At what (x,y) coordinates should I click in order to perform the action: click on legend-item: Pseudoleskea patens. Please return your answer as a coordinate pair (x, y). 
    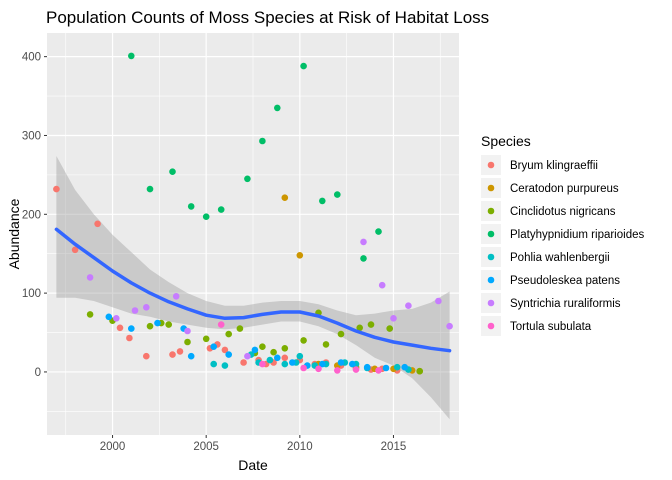
    Looking at the image, I should click on (550, 280).